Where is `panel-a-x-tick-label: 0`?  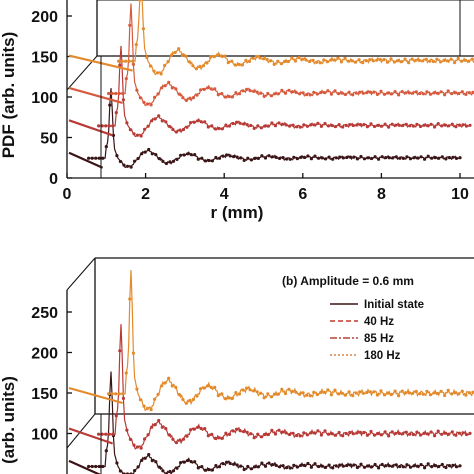
panel-a-x-tick-label: 0 is located at coordinates (67, 194).